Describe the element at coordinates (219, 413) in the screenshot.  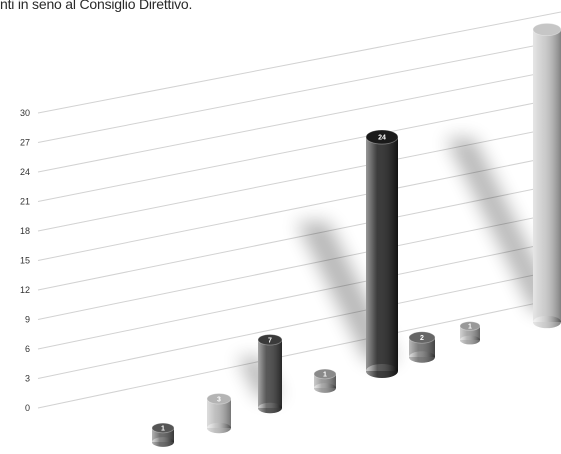
I see `bar: 3` at that location.